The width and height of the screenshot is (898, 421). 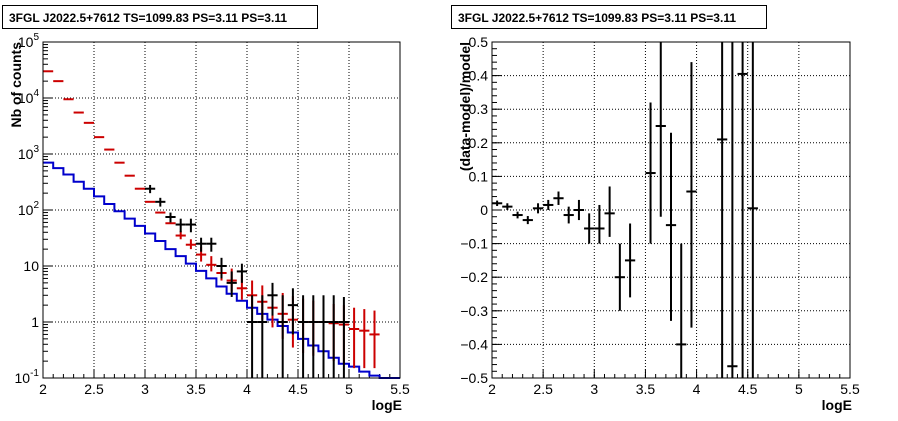 What do you see at coordinates (16, 85) in the screenshot?
I see `left-y-axis-label: Nb of counts` at bounding box center [16, 85].